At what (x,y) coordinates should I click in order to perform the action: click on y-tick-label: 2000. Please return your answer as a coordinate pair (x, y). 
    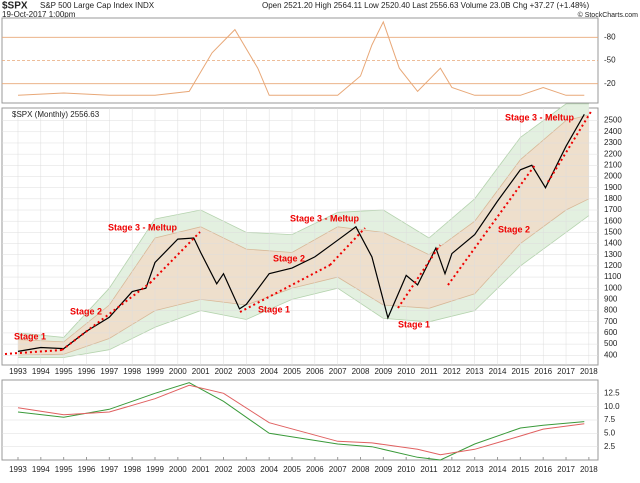
    Looking at the image, I should click on (613, 176).